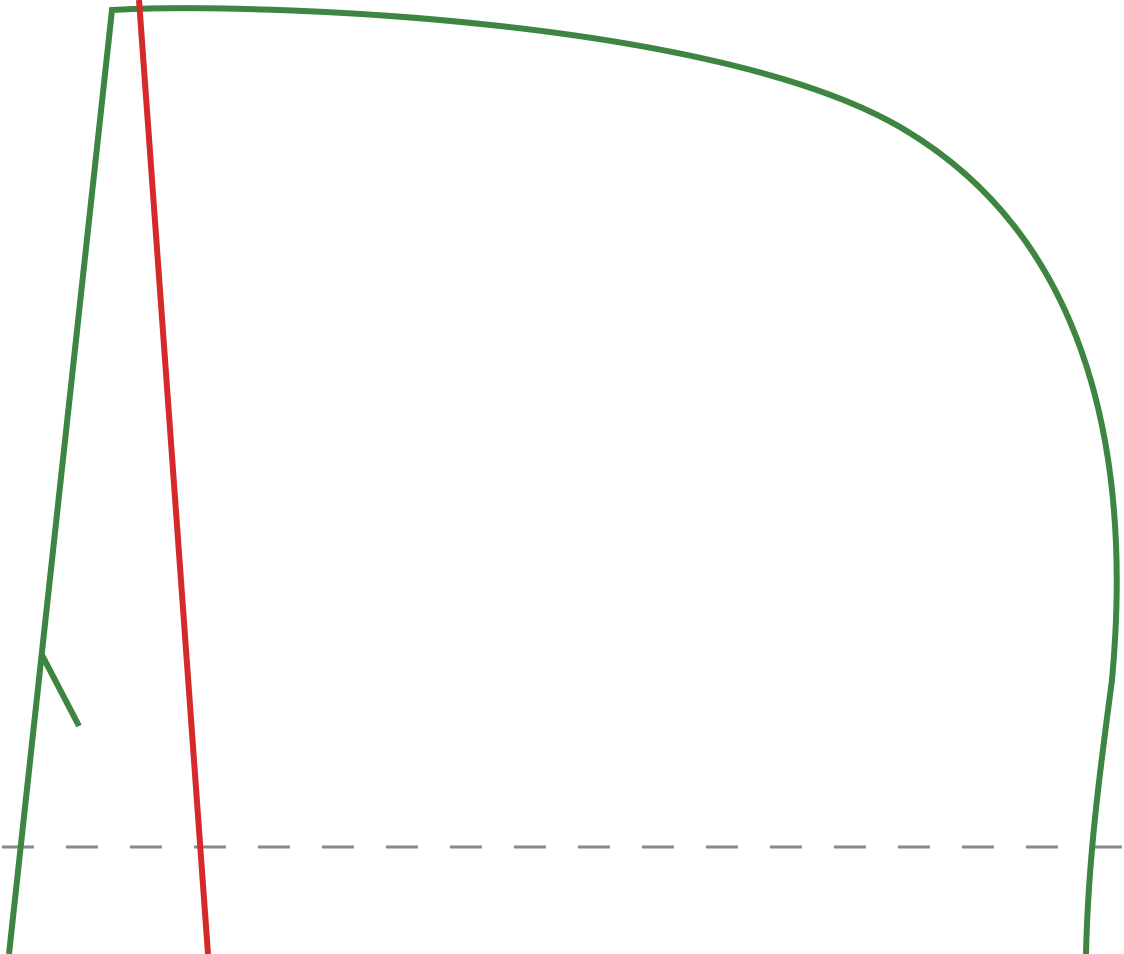 The width and height of the screenshot is (1124, 954). What do you see at coordinates (60, 690) in the screenshot?
I see `green-tick-mark` at bounding box center [60, 690].